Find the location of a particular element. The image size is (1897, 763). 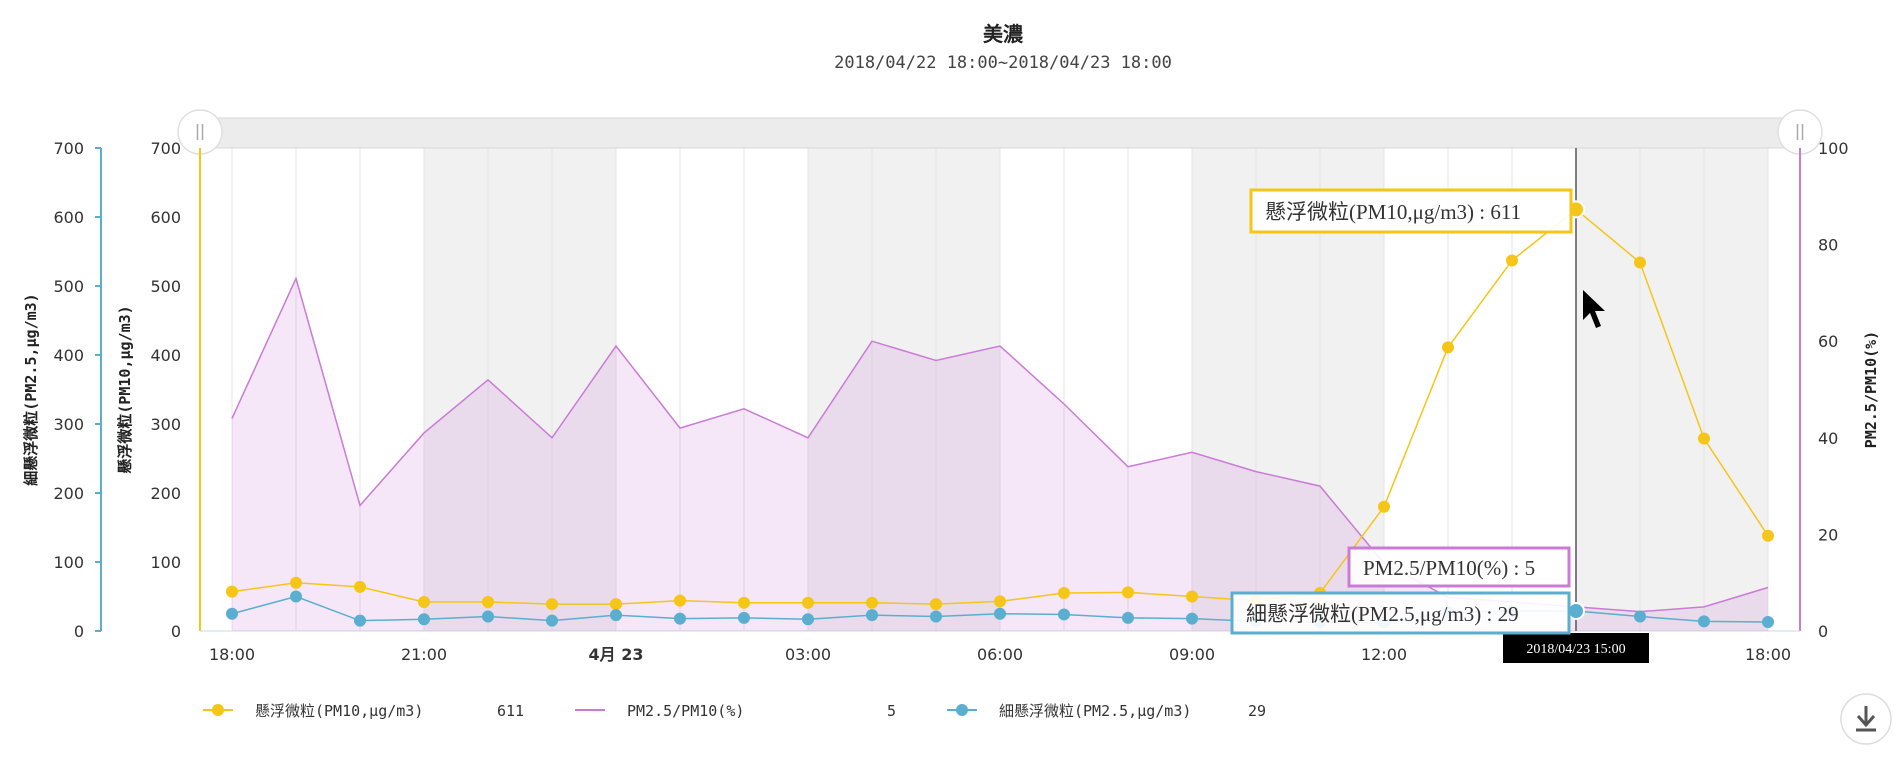

range-handle-left is located at coordinates (200, 132).